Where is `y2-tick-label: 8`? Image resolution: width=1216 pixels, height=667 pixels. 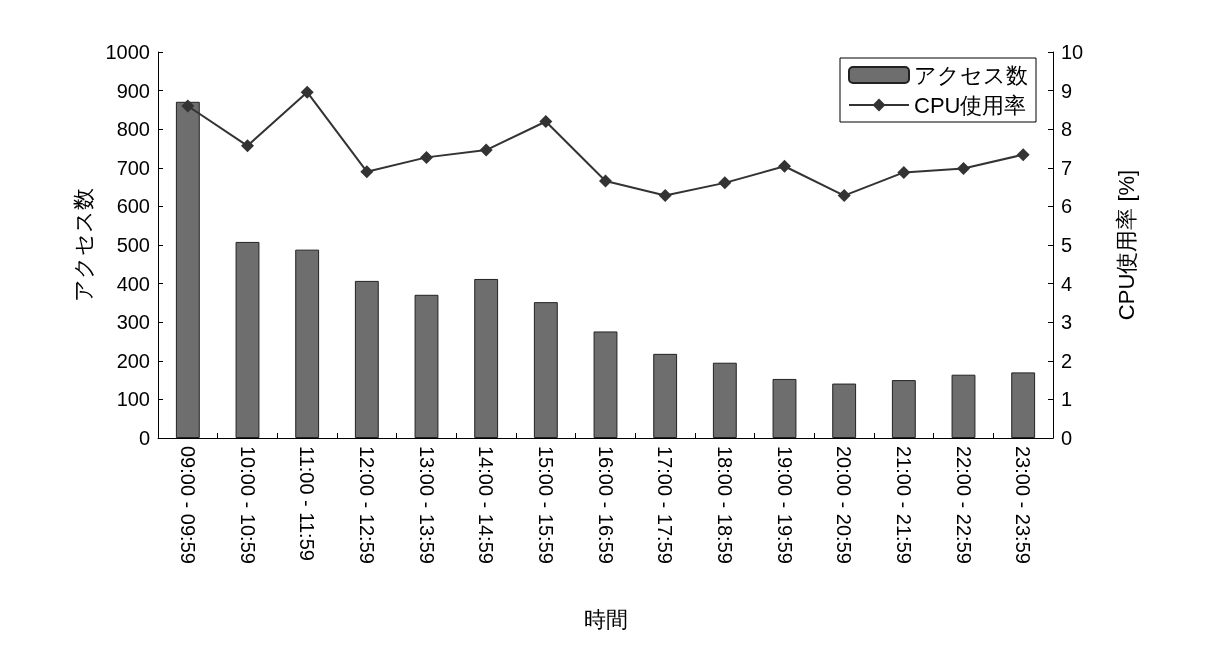
y2-tick-label: 8 is located at coordinates (1067, 129).